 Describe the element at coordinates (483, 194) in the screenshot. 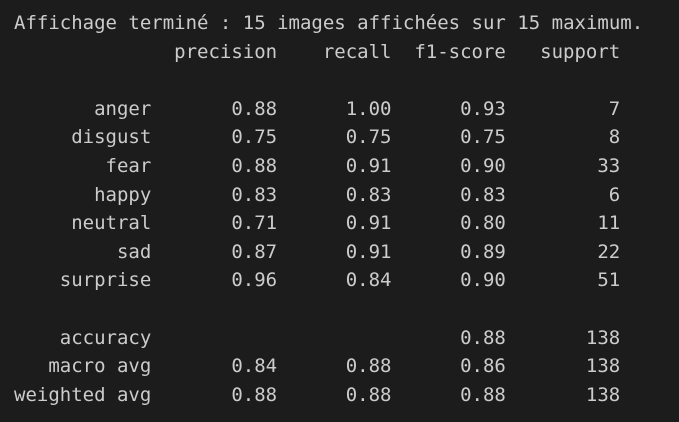

I see `f1-score-value: 0.83` at that location.